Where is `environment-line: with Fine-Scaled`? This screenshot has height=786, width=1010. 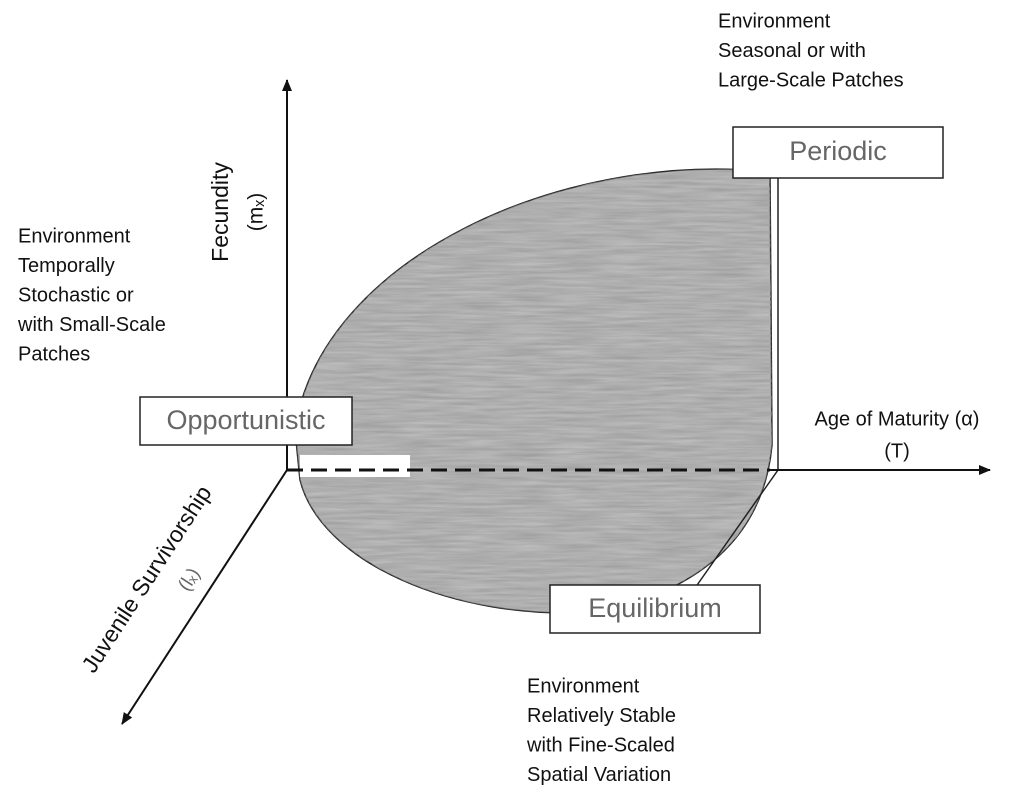 environment-line: with Fine-Scaled is located at coordinates (600, 745).